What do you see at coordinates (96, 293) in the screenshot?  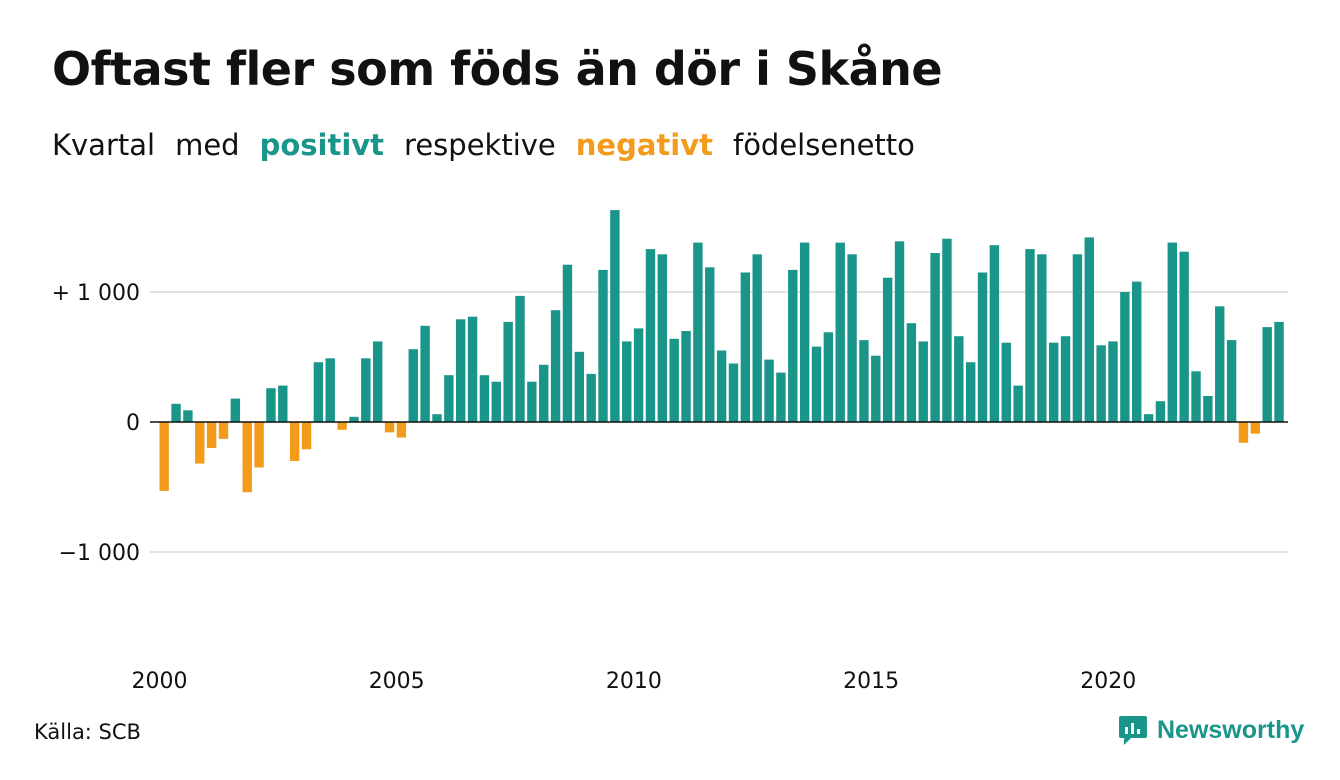 I see `y-tick-label: + 1 000` at bounding box center [96, 293].